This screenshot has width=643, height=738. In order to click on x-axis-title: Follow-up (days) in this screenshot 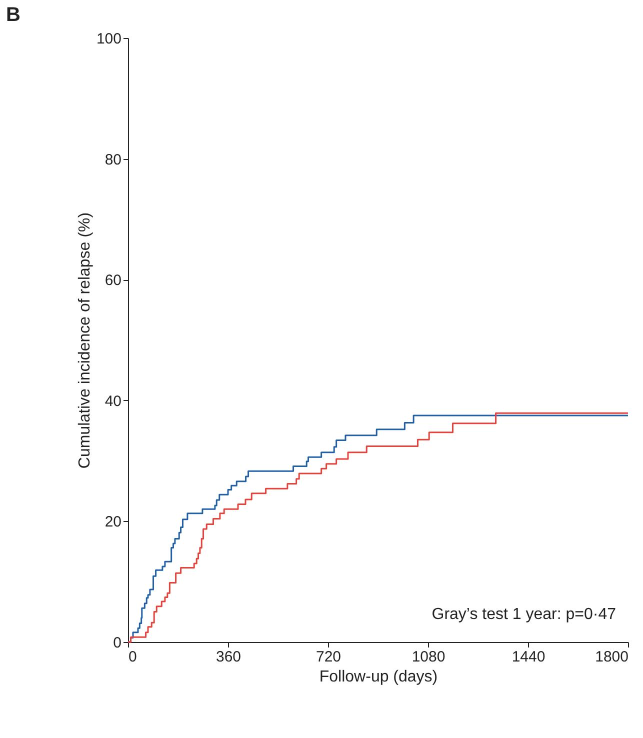, I will do `click(378, 677)`.